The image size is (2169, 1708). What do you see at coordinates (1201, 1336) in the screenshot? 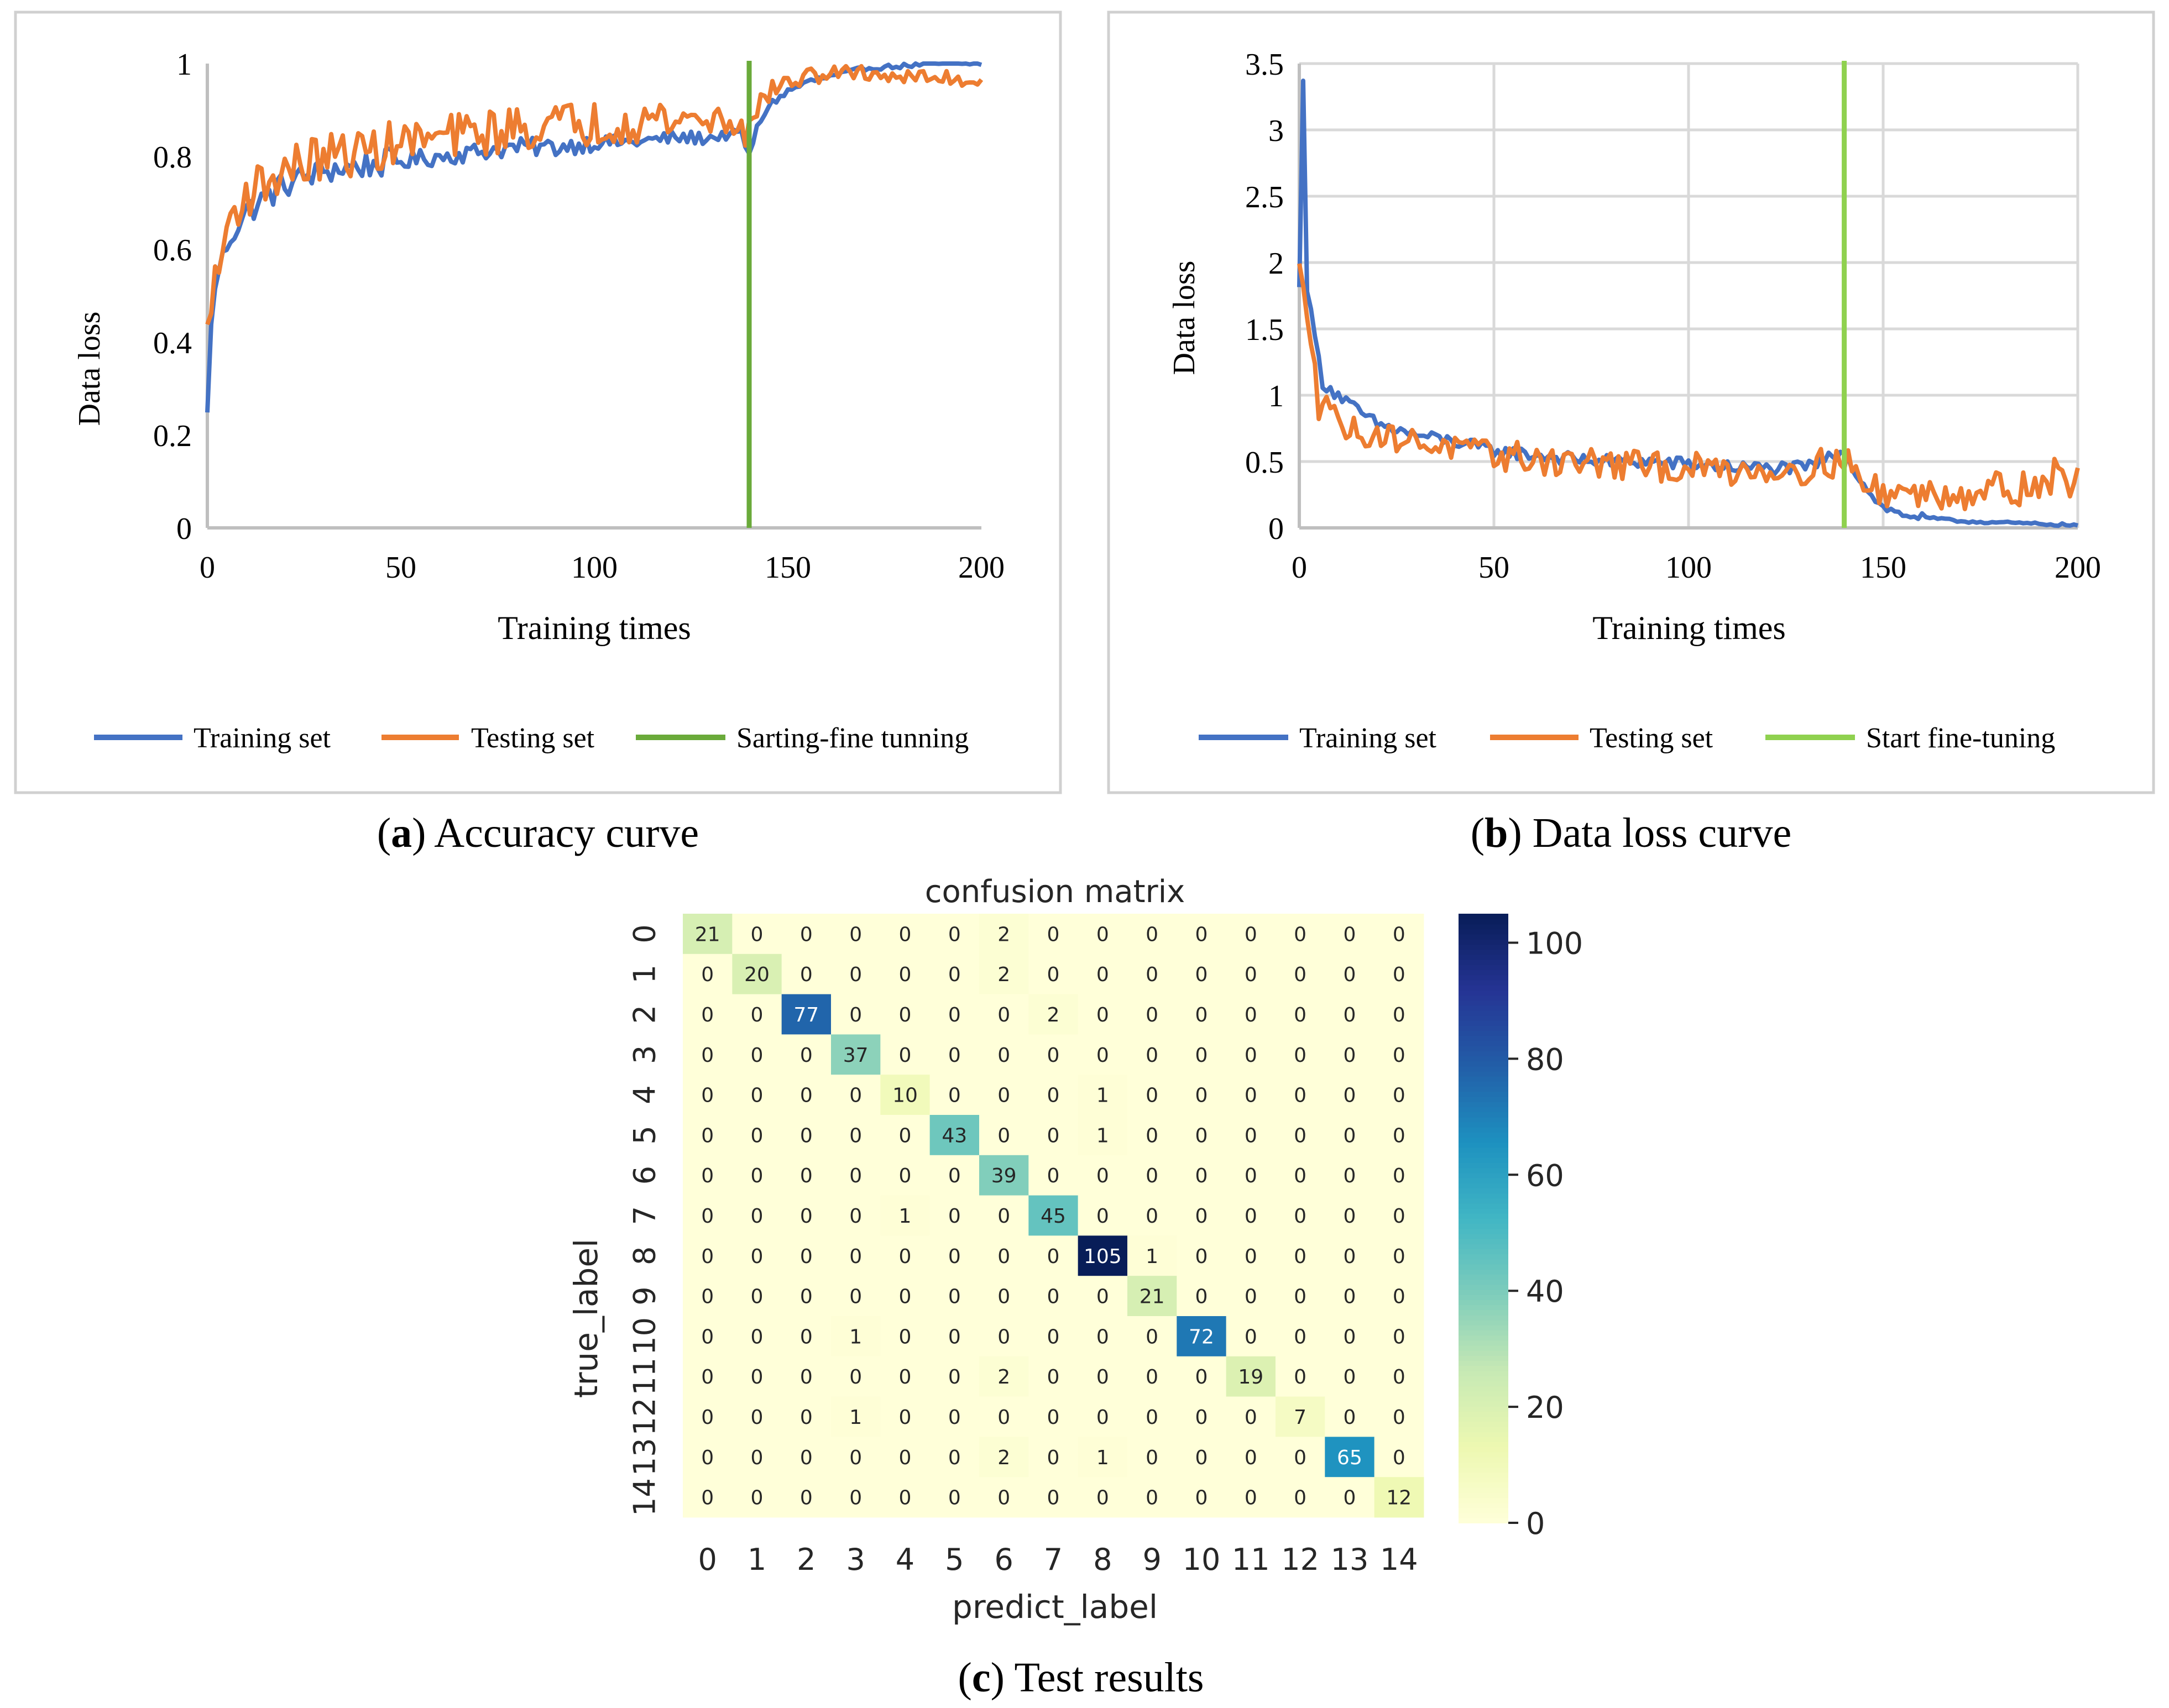
I see `heatmap-cell-value: 72` at bounding box center [1201, 1336].